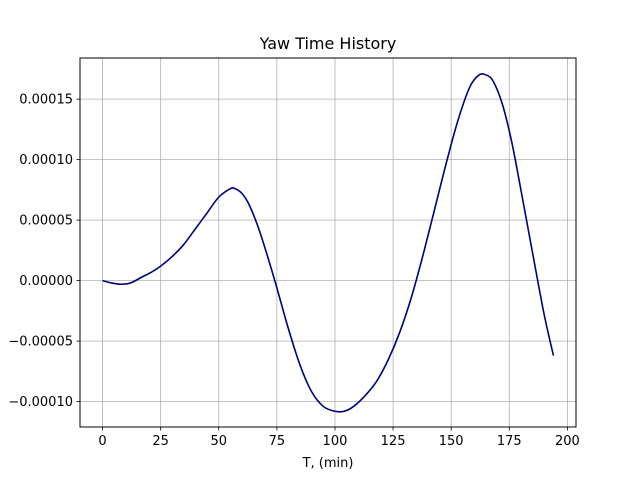 This screenshot has width=640, height=480. Describe the element at coordinates (335, 441) in the screenshot. I see `x-tick-label: 100` at that location.